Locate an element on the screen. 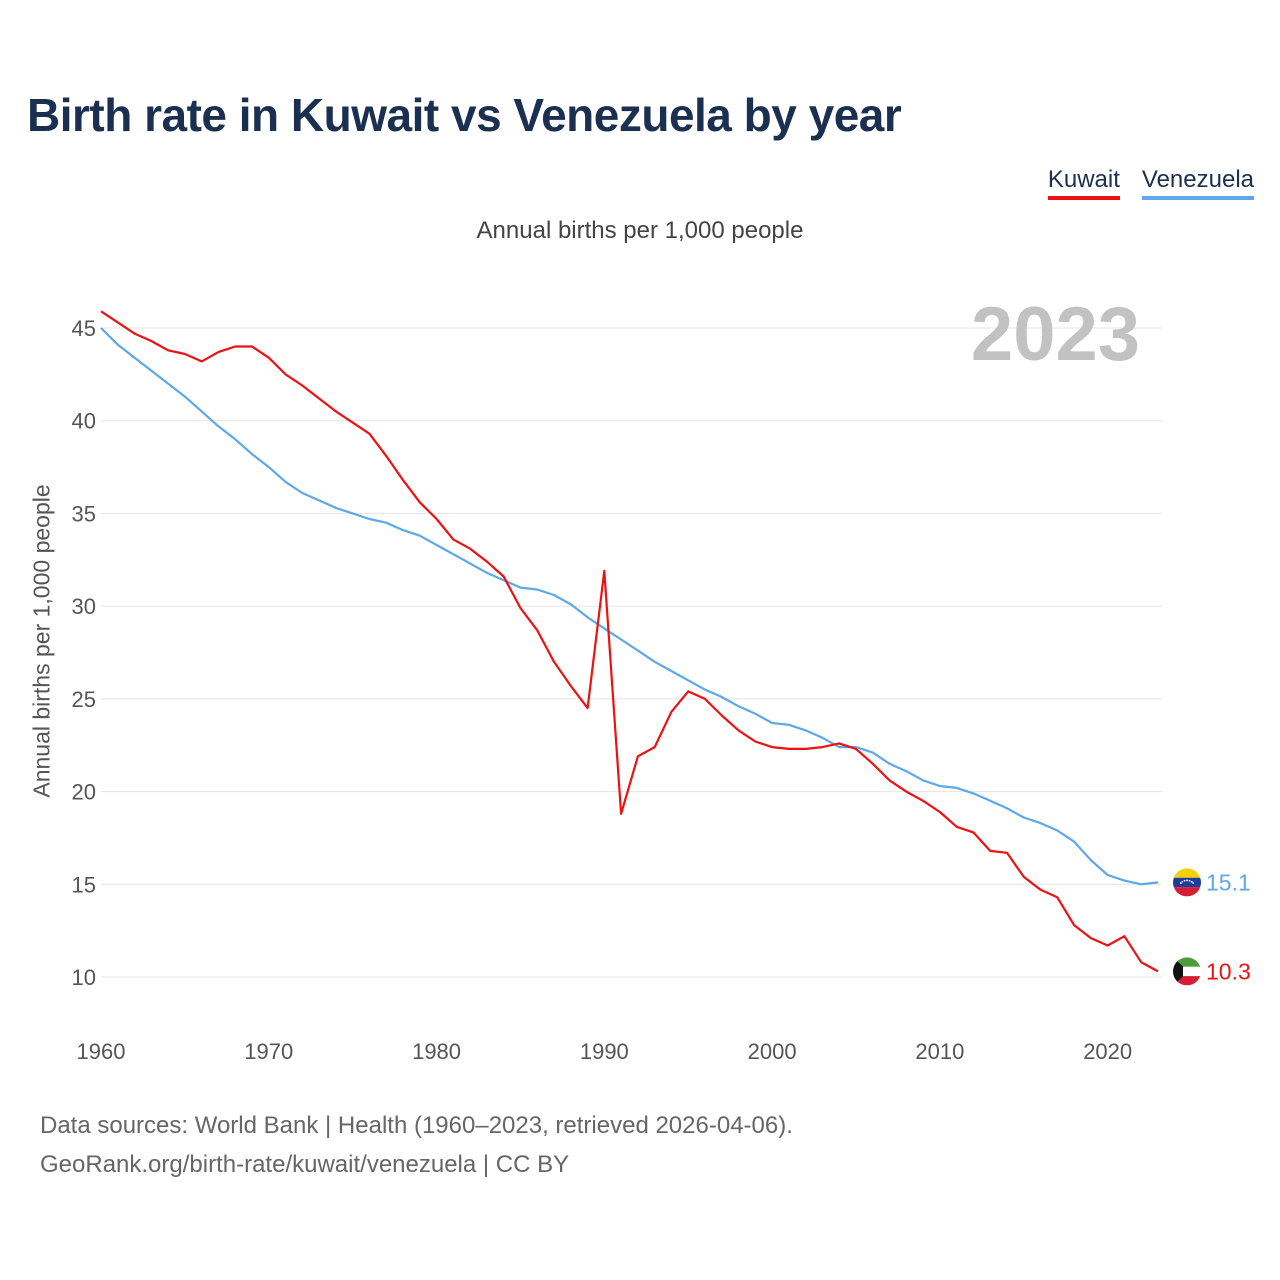 The height and width of the screenshot is (1280, 1280). y-tick-label: 10 is located at coordinates (84, 977).